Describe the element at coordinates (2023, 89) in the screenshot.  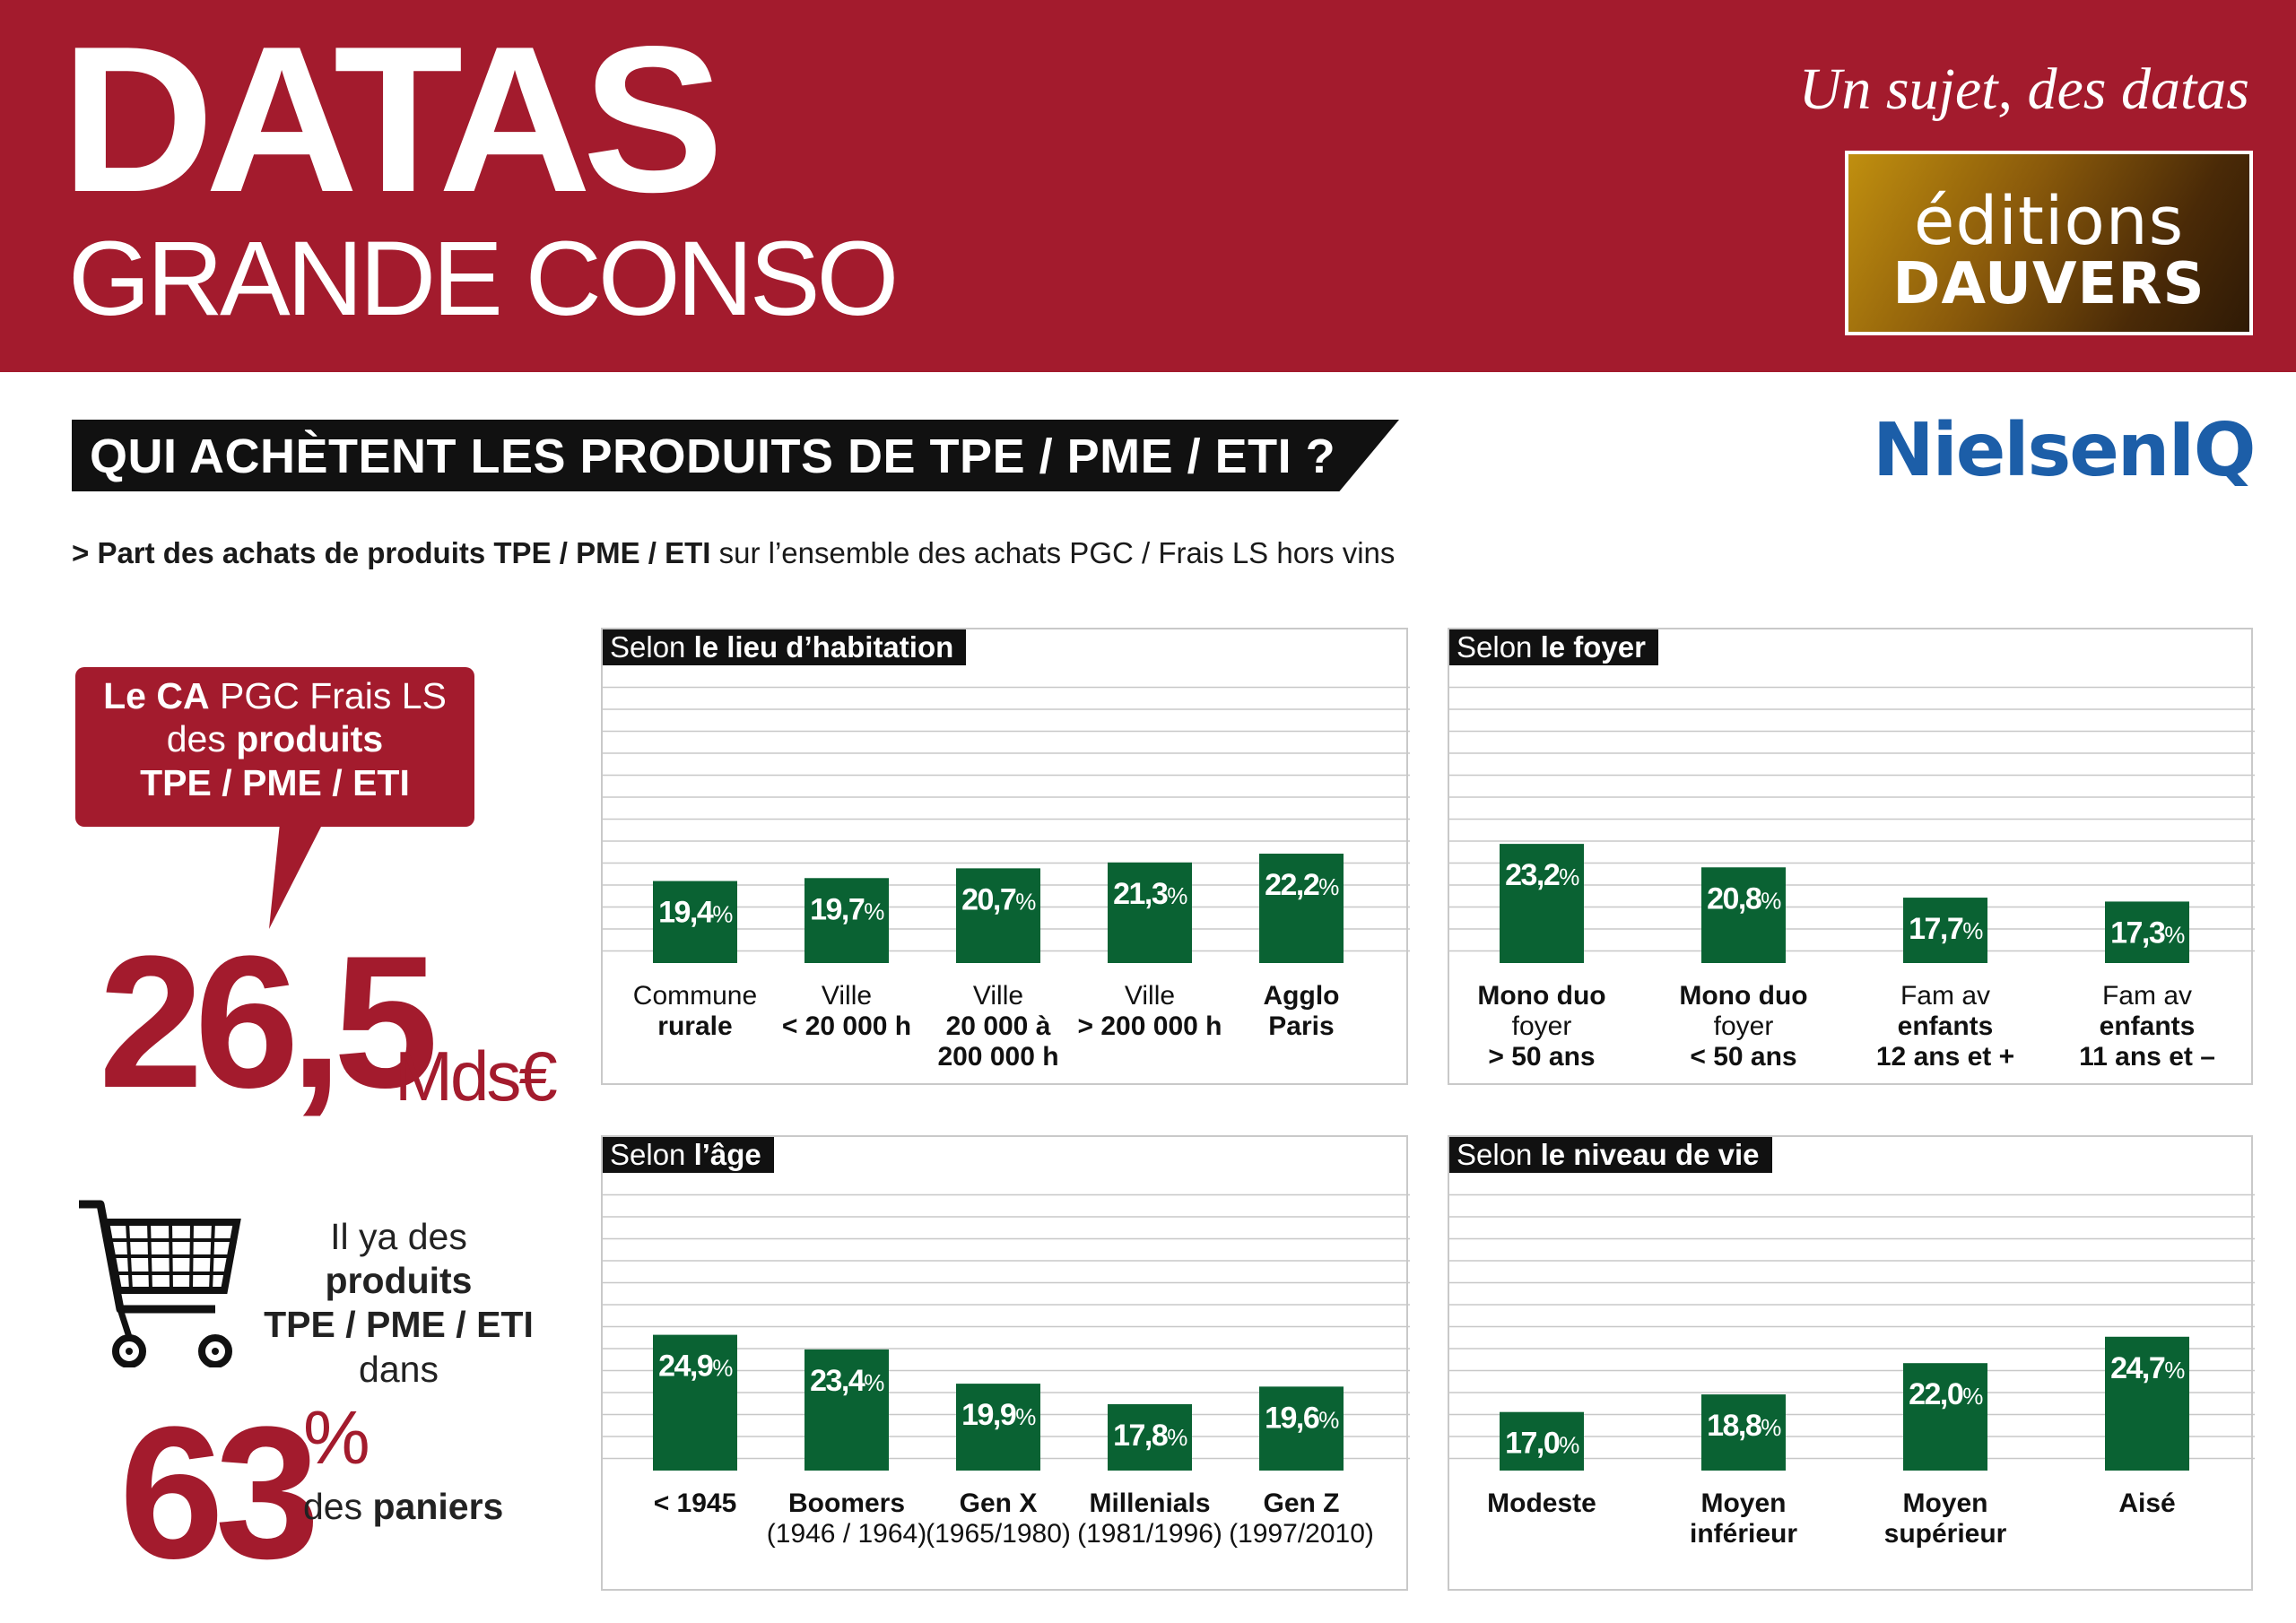
I see `tagline: Un sujet, des datas` at that location.